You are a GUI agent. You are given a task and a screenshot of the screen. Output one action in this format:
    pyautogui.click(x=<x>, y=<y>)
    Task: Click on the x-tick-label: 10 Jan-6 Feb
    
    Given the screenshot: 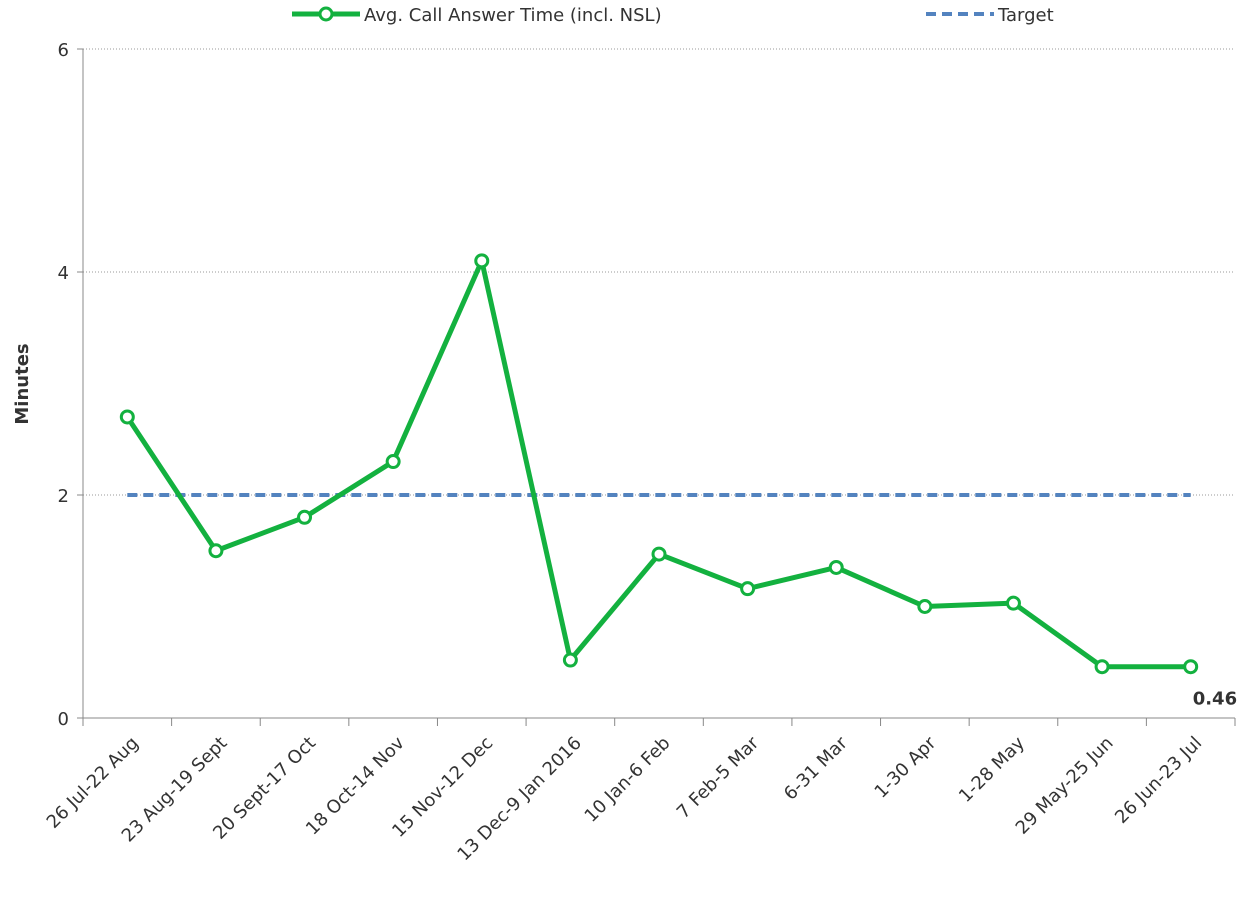 What is the action you would take?
    pyautogui.click(x=628, y=780)
    